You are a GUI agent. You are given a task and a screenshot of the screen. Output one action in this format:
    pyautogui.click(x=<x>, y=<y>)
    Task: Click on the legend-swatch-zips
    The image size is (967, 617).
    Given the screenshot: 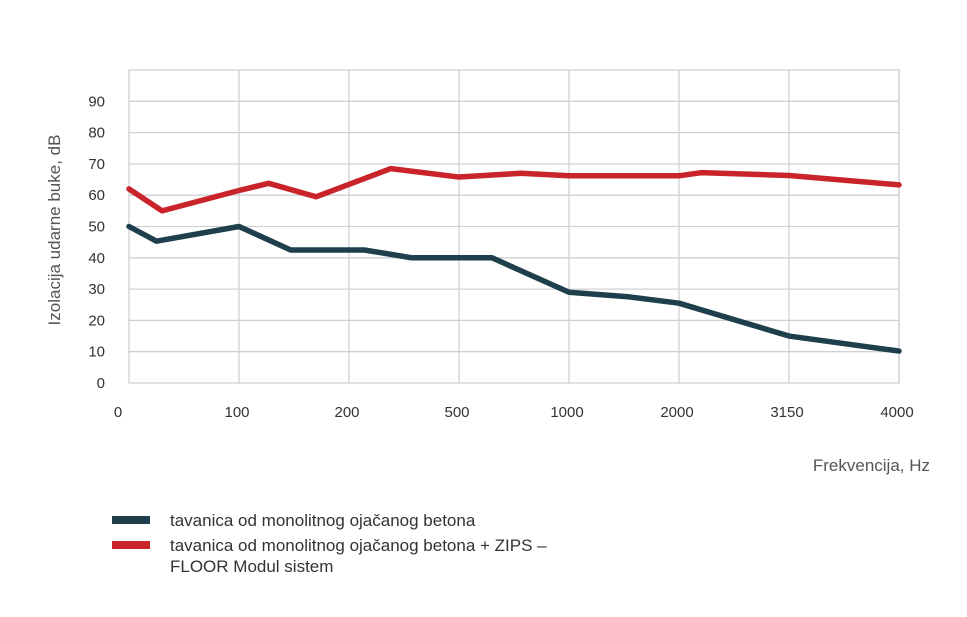 What is the action you would take?
    pyautogui.click(x=131, y=545)
    